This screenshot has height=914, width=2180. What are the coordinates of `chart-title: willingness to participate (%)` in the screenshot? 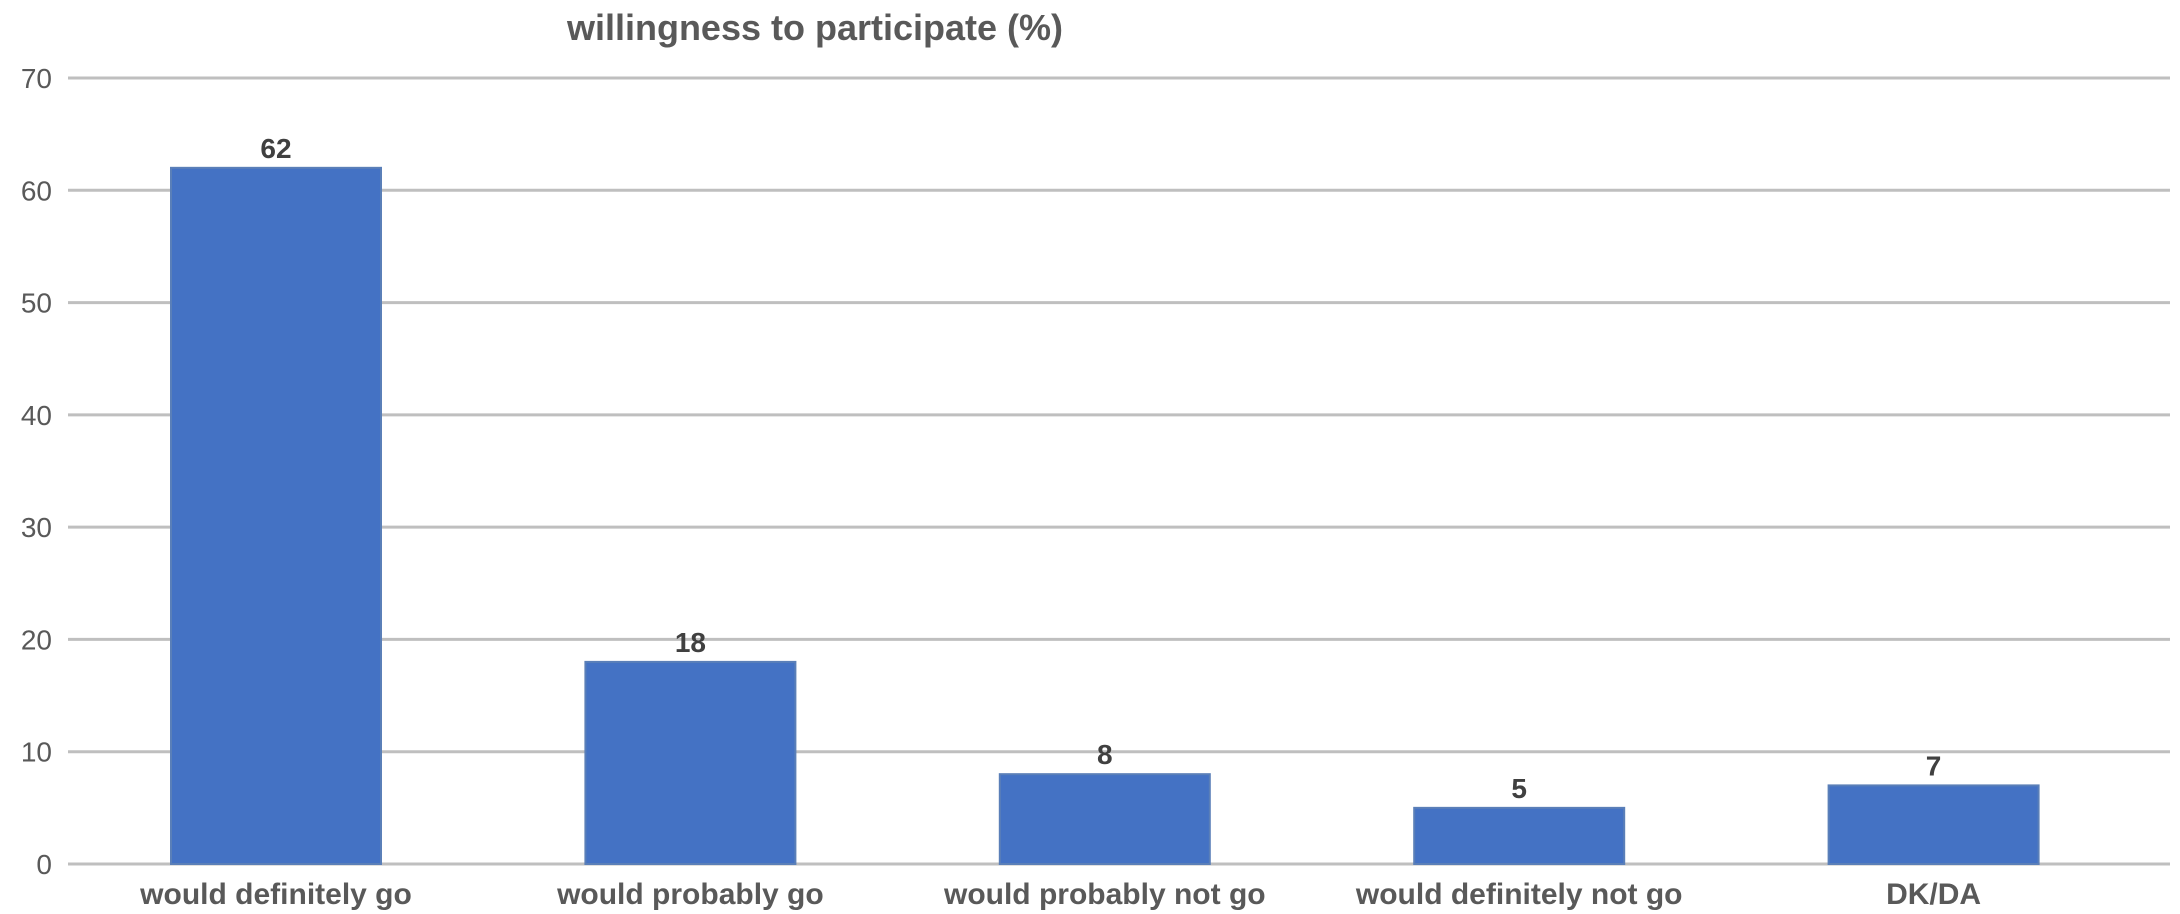 It's located at (814, 27).